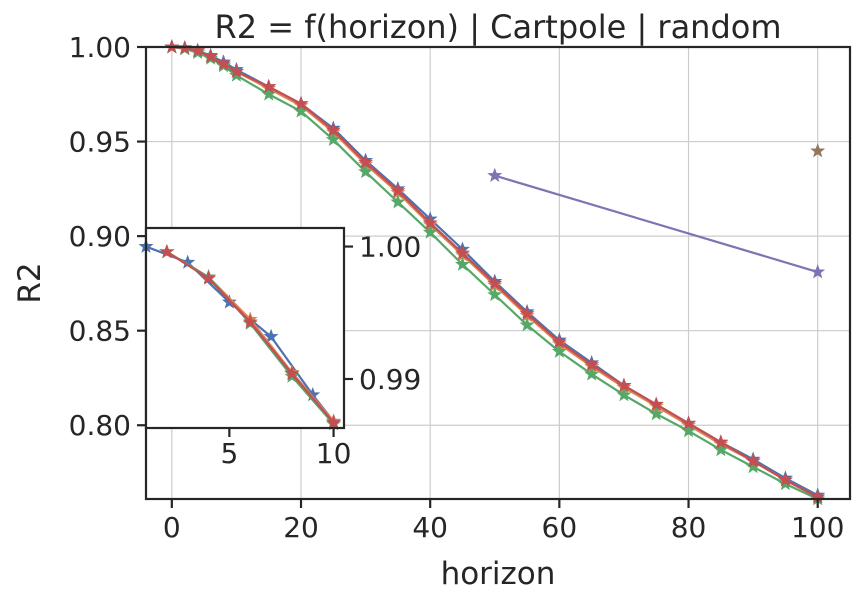 The width and height of the screenshot is (860, 602). Describe the element at coordinates (334, 453) in the screenshot. I see `inset-x-tick-label: 10` at that location.